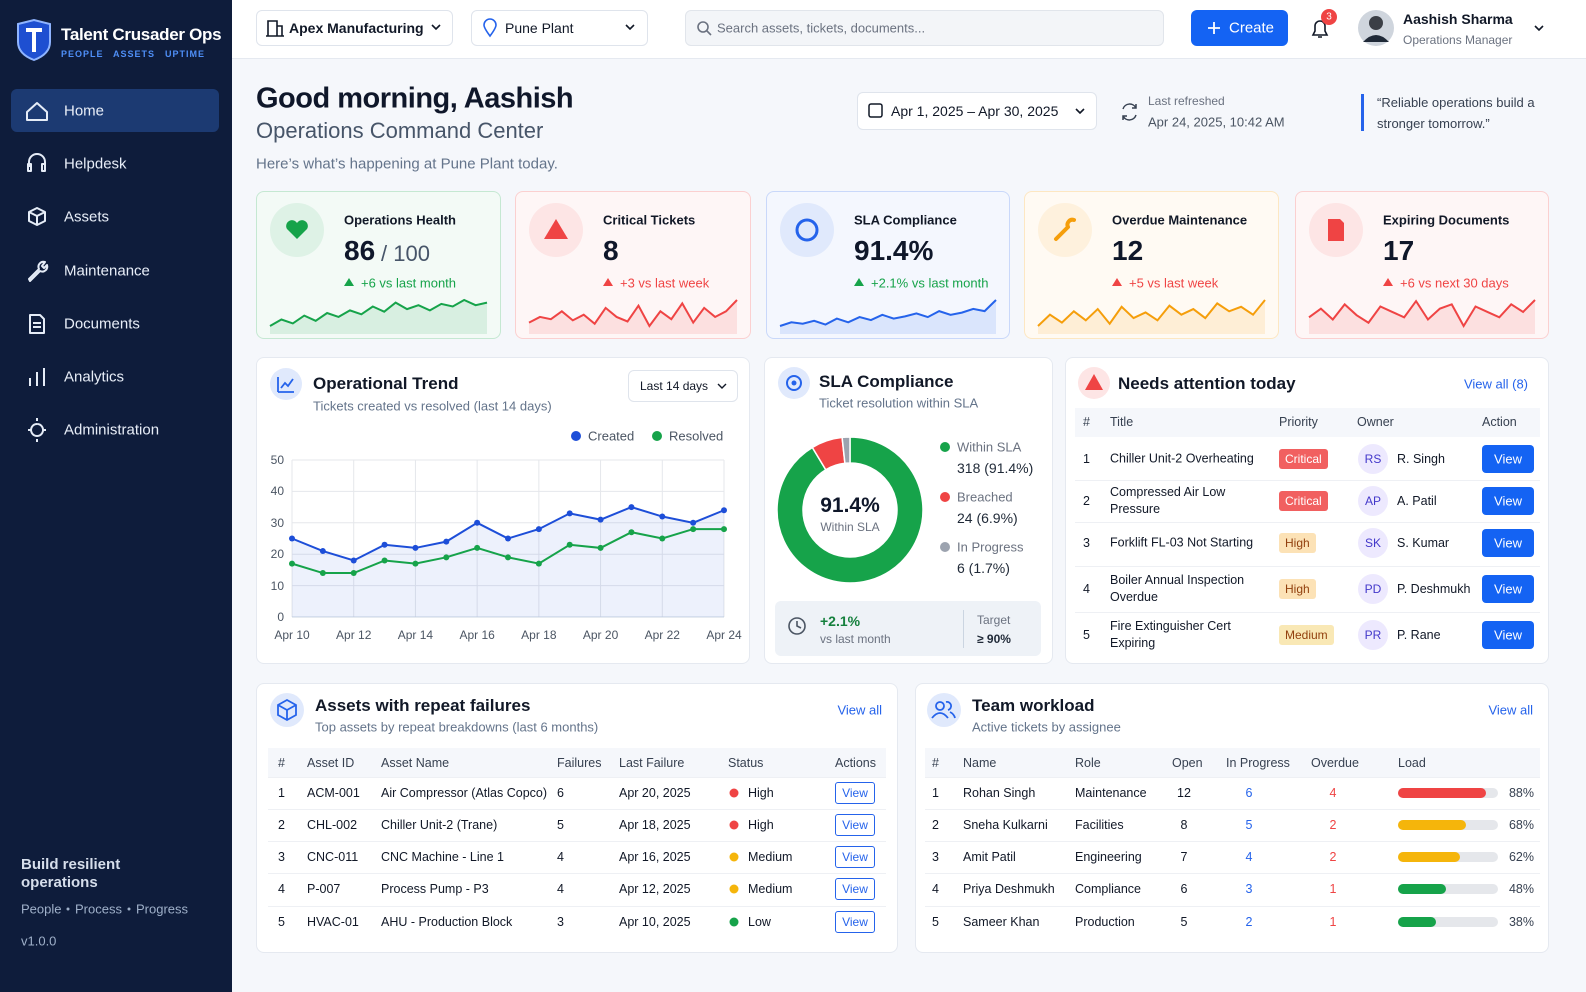 The width and height of the screenshot is (1586, 992). What do you see at coordinates (116, 496) in the screenshot?
I see `sidebar` at bounding box center [116, 496].